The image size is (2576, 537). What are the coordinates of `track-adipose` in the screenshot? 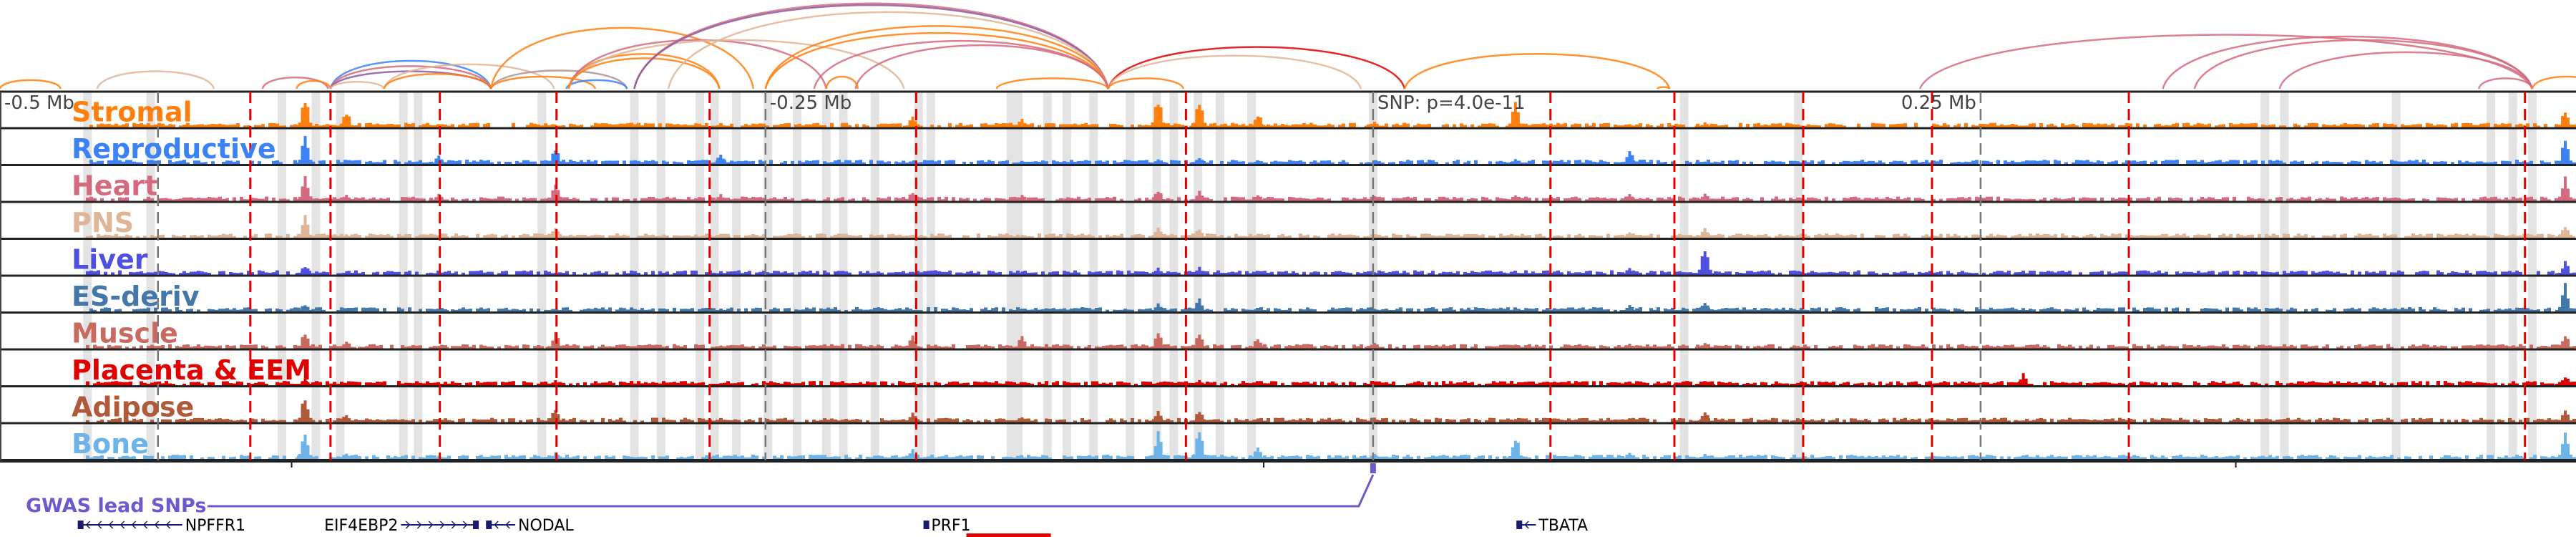 It's located at (1288, 412).